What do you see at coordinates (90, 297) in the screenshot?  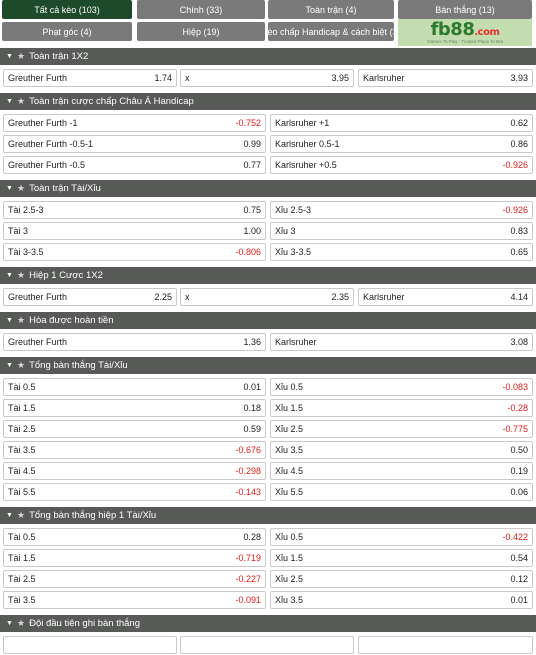 I see `odds-cell: Greuther Furth 2.25` at bounding box center [90, 297].